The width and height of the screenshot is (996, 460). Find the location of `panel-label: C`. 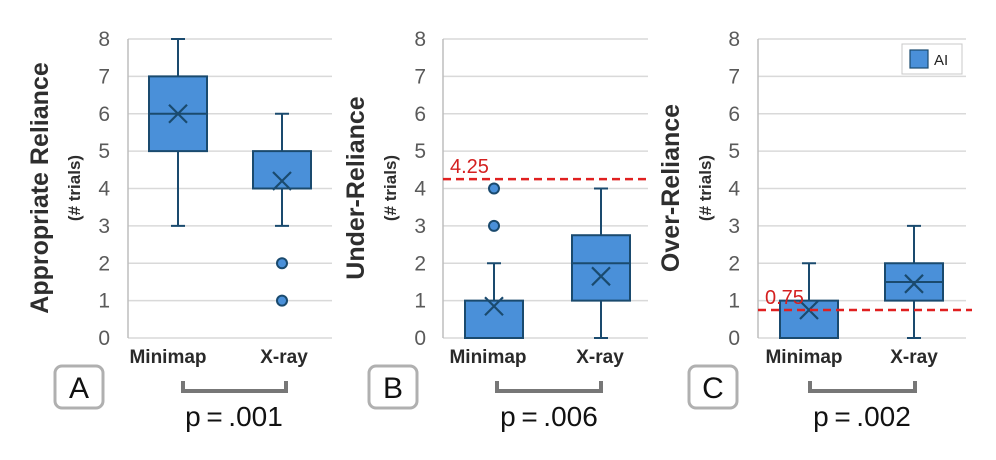

panel-label: C is located at coordinates (713, 388).